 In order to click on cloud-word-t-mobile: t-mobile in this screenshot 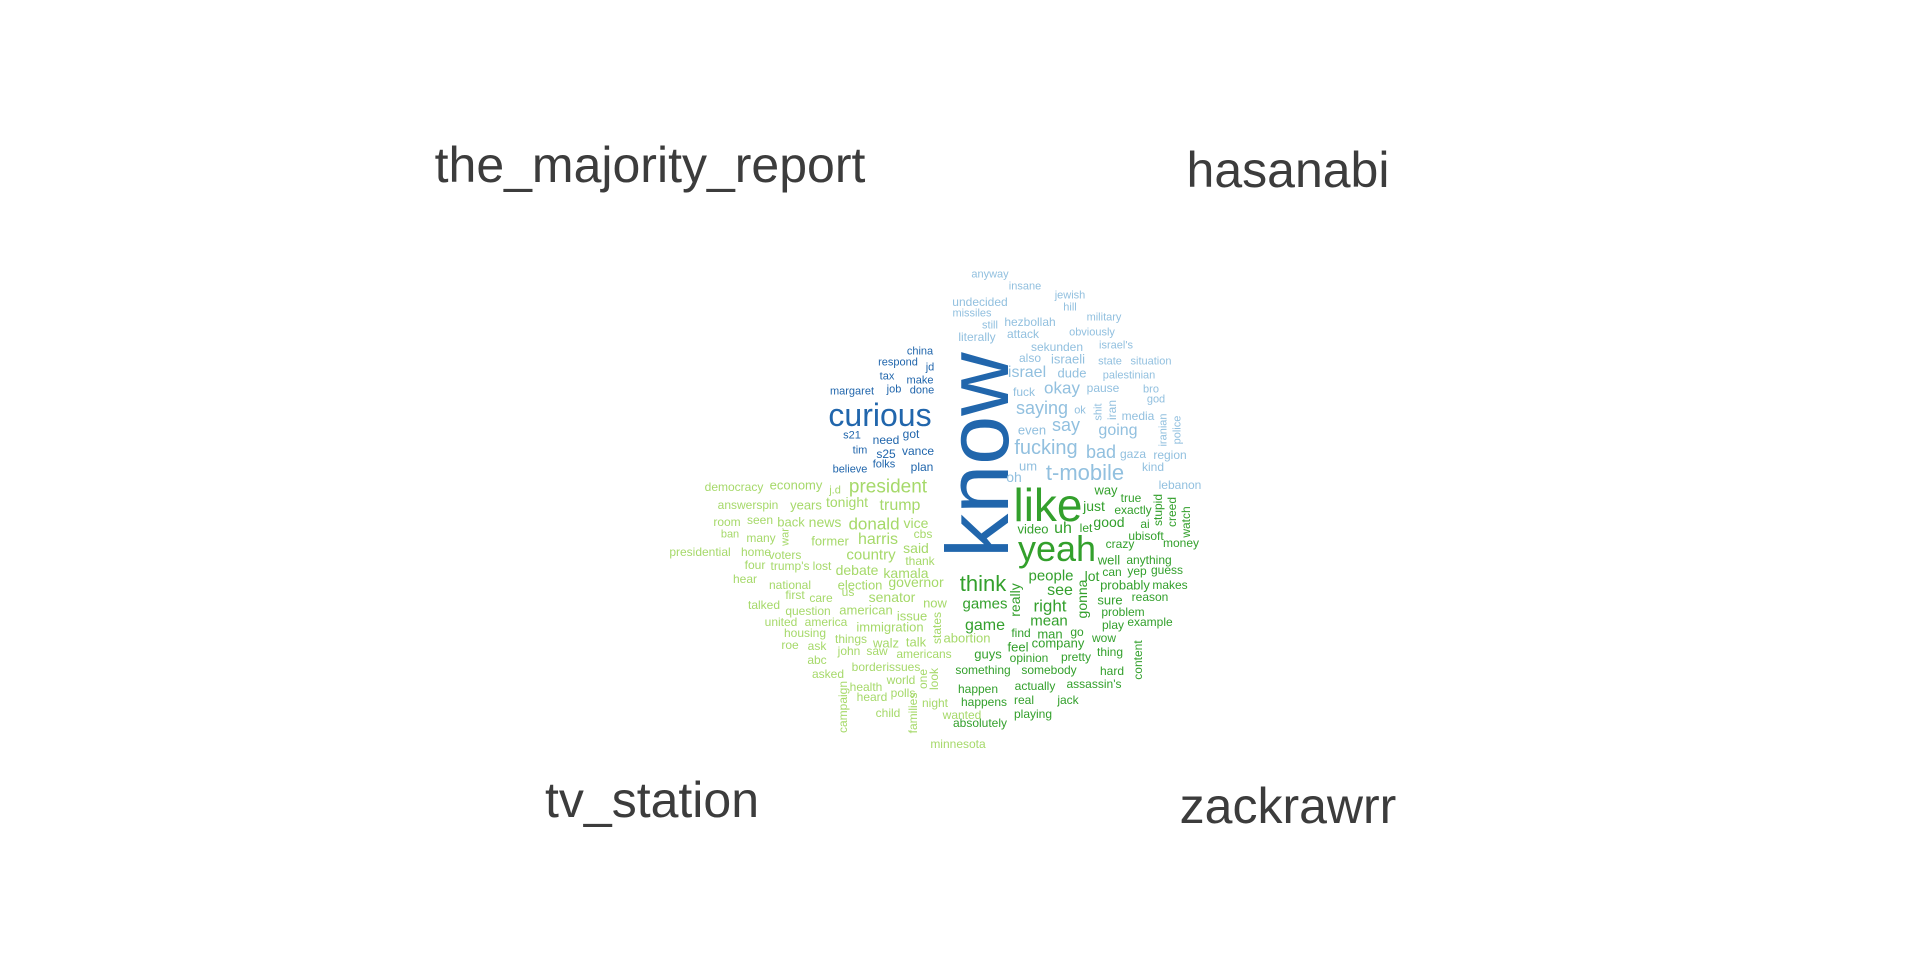, I will do `click(1085, 472)`.